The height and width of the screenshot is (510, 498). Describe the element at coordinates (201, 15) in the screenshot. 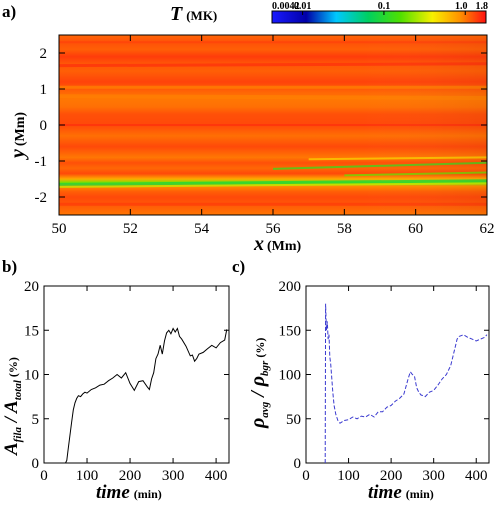

I see `panel-a-title-unit: (MK)` at that location.